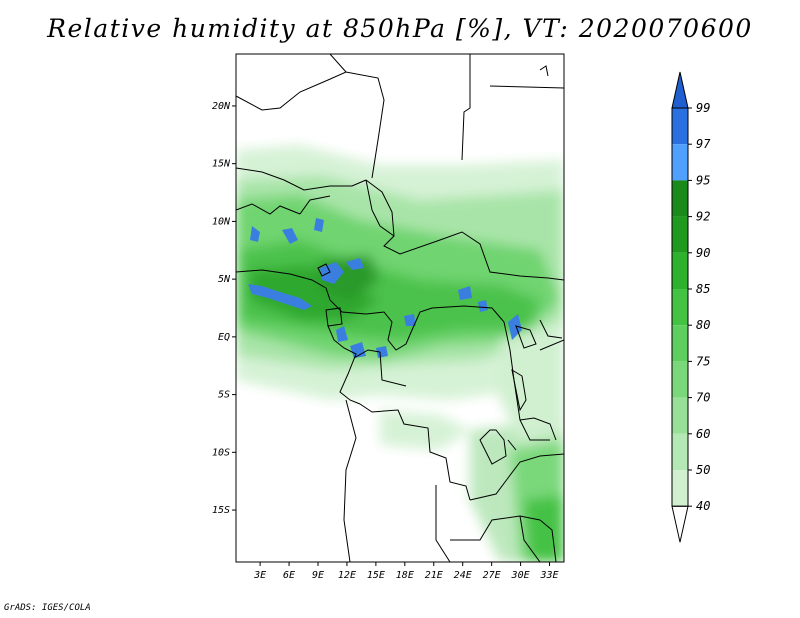 Image resolution: width=800 pixels, height=618 pixels. Describe the element at coordinates (259, 575) in the screenshot. I see `lon-tick-label: 3E` at that location.